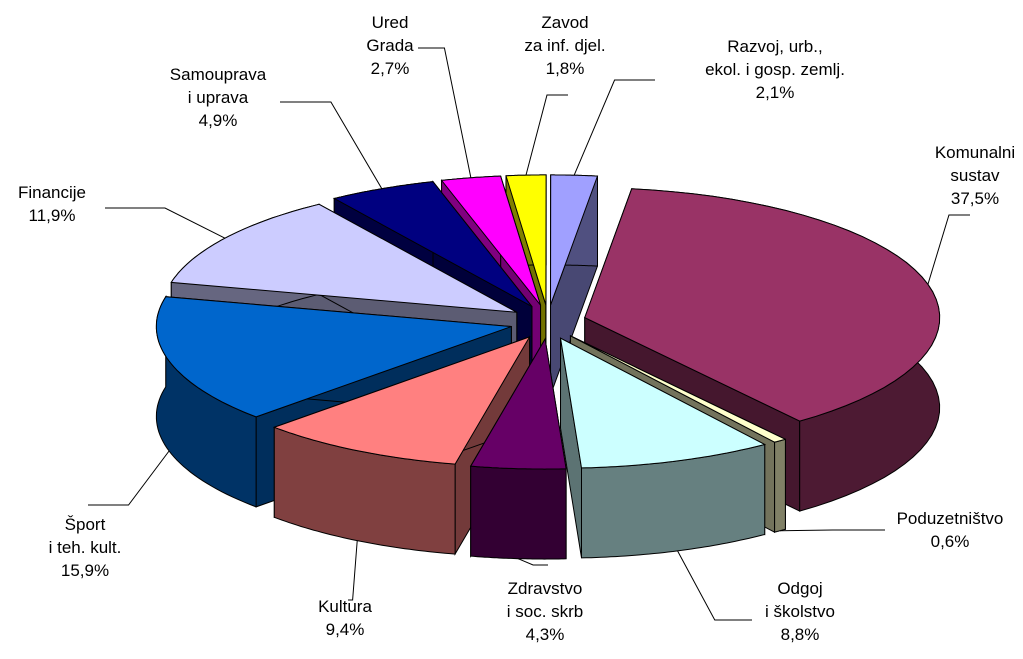 The width and height of the screenshot is (1023, 659). Describe the element at coordinates (775, 92) in the screenshot. I see `value-label: 2,1%` at that location.